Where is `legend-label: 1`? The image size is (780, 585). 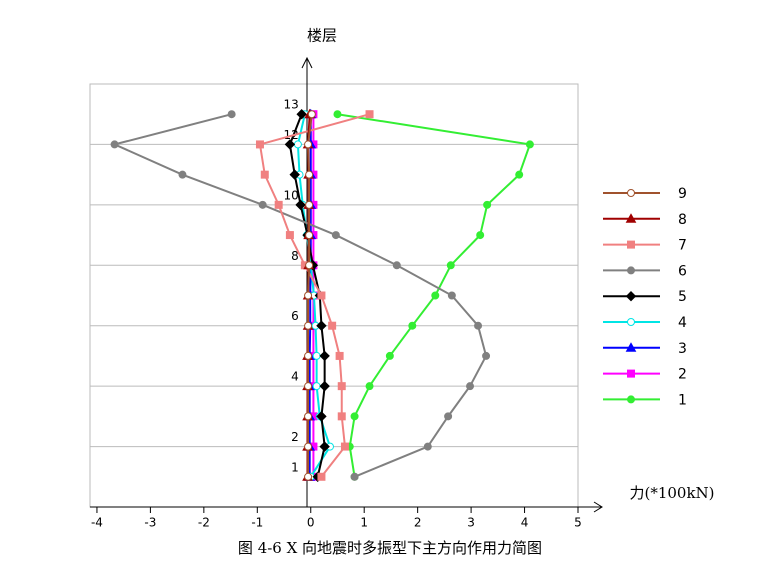 legend-label: 1 is located at coordinates (682, 400).